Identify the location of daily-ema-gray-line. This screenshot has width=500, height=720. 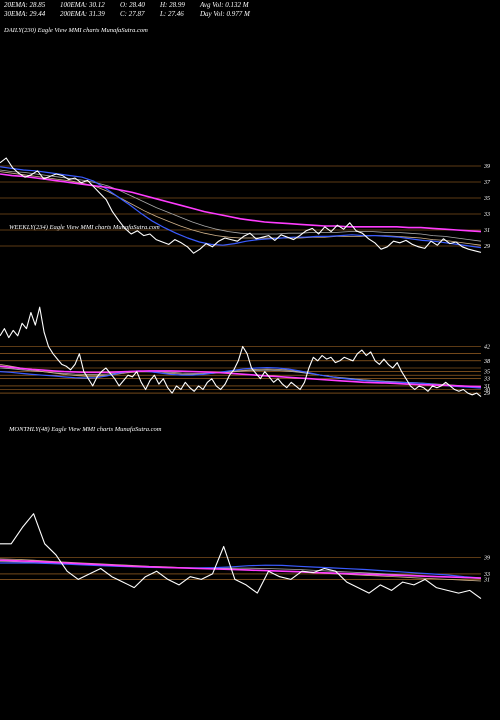
(241, 205).